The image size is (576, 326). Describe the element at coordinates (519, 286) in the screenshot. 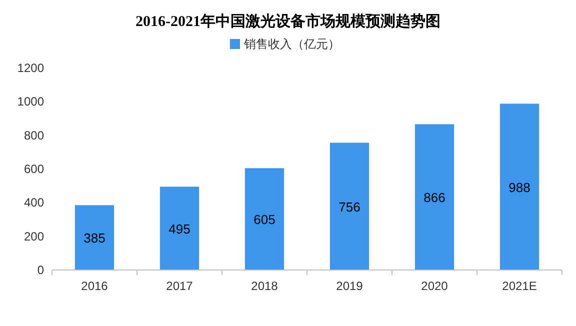

I see `x-tick-label: 2021E` at that location.